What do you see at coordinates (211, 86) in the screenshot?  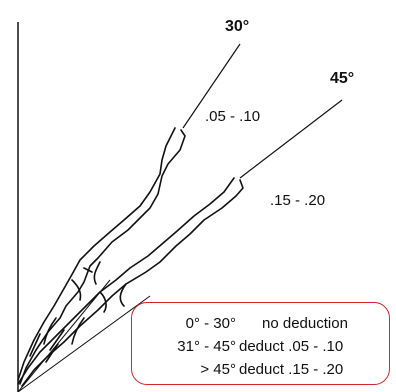 I see `angle-30-line` at bounding box center [211, 86].